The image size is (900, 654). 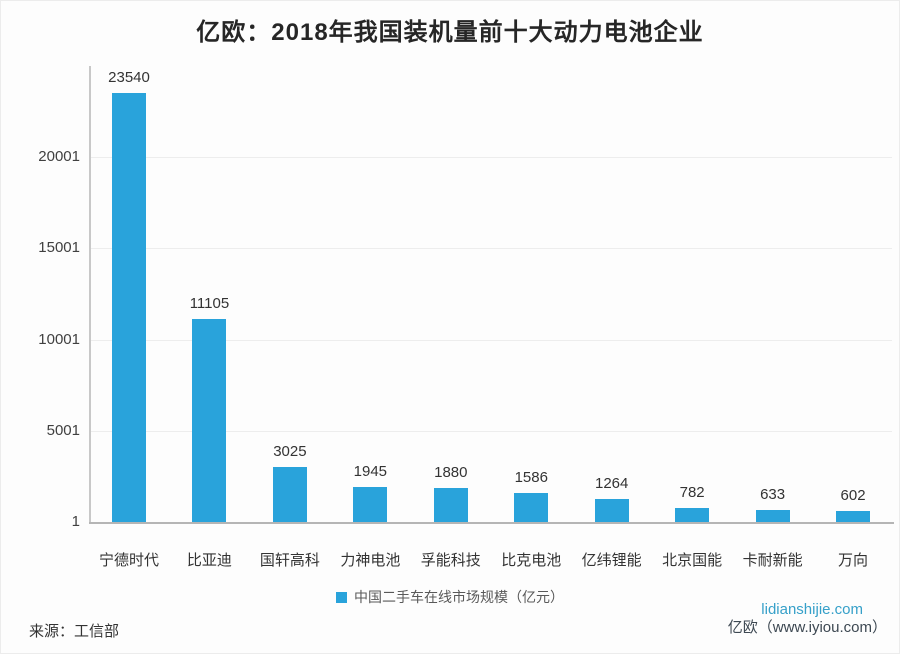 I want to click on bar-value-label: 3025, so click(x=290, y=451).